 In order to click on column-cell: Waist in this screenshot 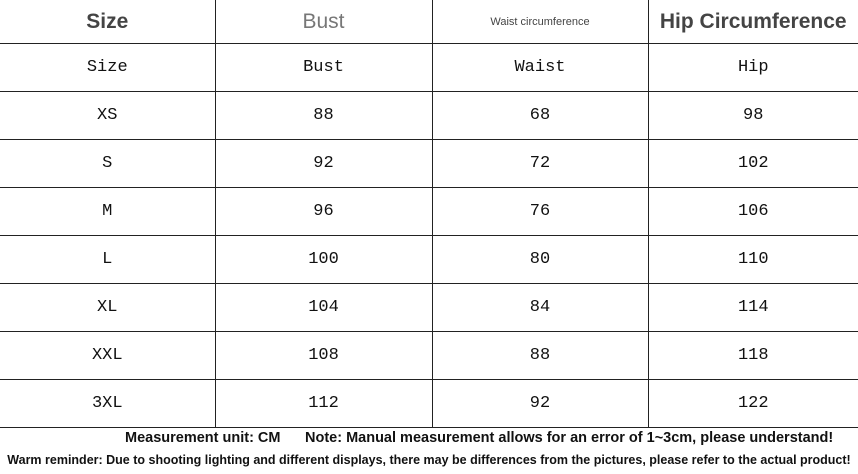, I will do `click(540, 67)`.